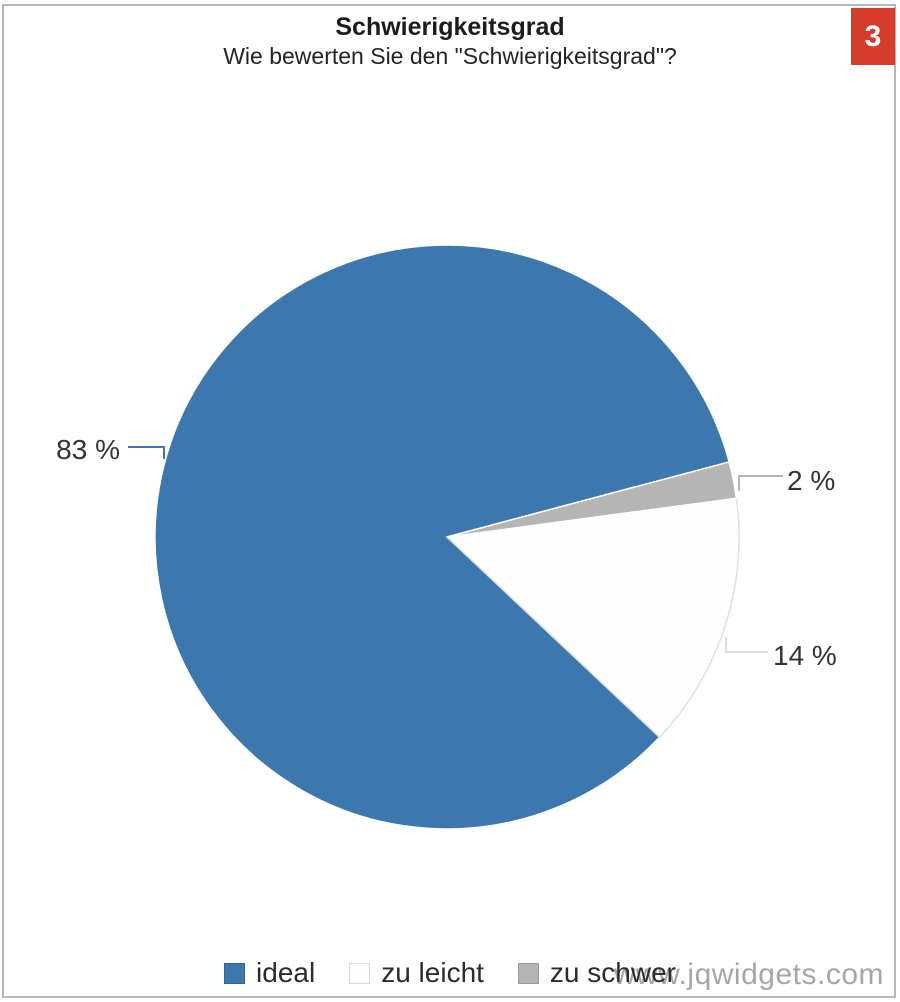 The width and height of the screenshot is (900, 1002). What do you see at coordinates (88, 449) in the screenshot?
I see `slice-label-ideal: 83 %` at bounding box center [88, 449].